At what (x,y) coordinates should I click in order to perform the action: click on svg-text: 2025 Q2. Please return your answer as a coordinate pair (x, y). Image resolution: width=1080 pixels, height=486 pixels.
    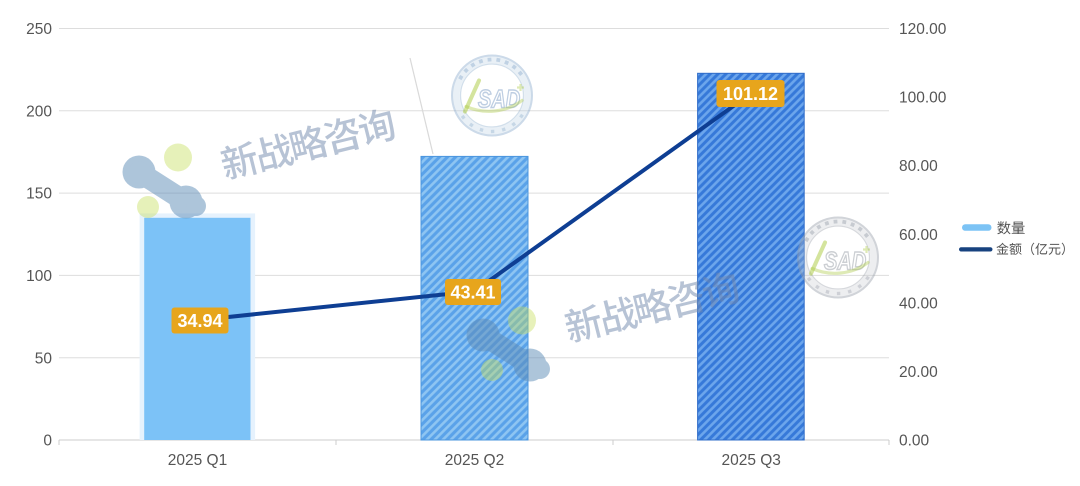
    Looking at the image, I should click on (474, 460).